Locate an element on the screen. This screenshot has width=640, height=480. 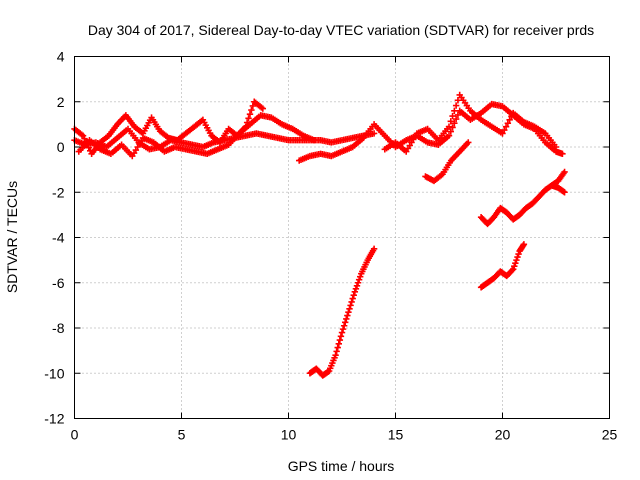
y-tick-label: -6 is located at coordinates (58, 283).